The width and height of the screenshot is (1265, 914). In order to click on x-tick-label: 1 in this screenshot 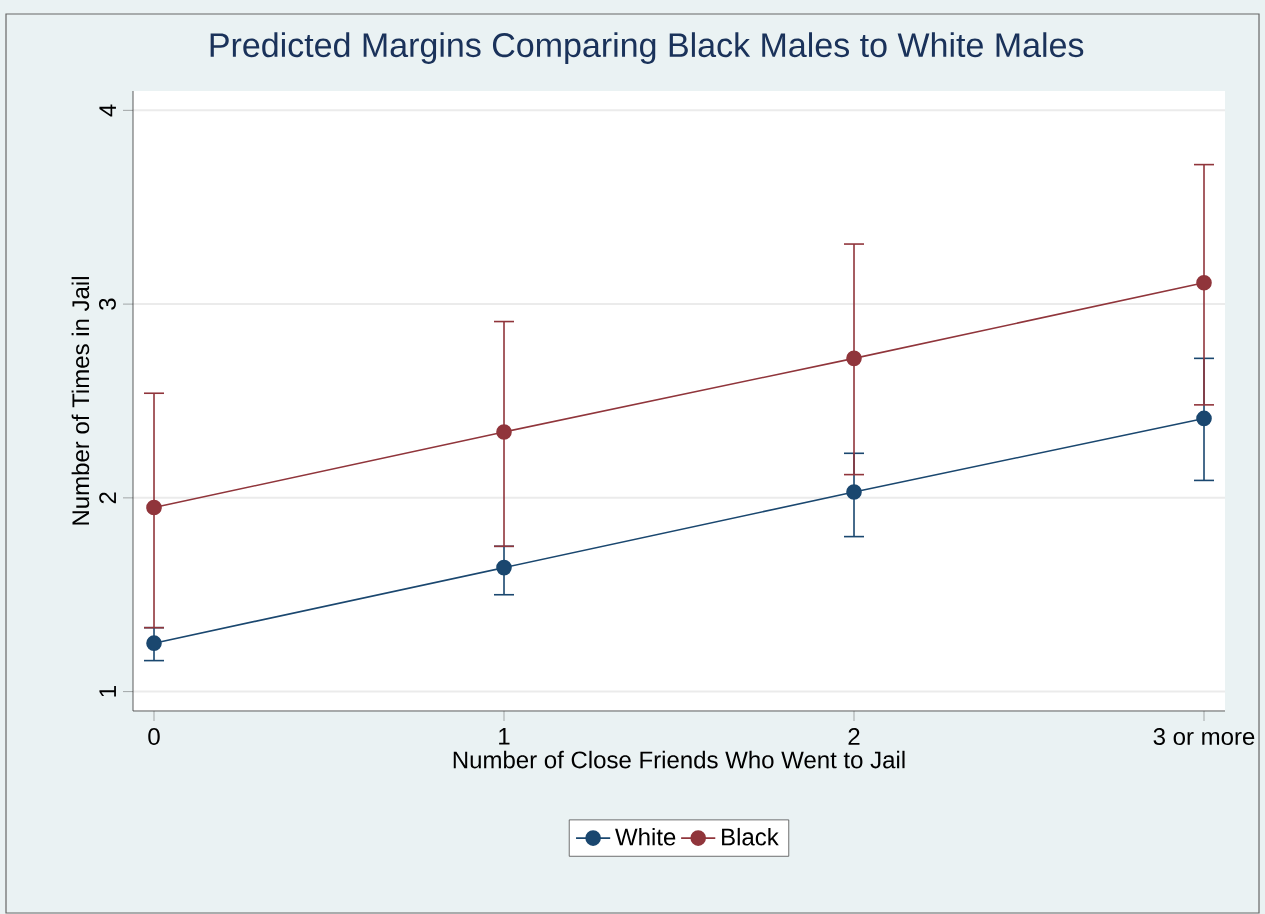, I will do `click(504, 736)`.